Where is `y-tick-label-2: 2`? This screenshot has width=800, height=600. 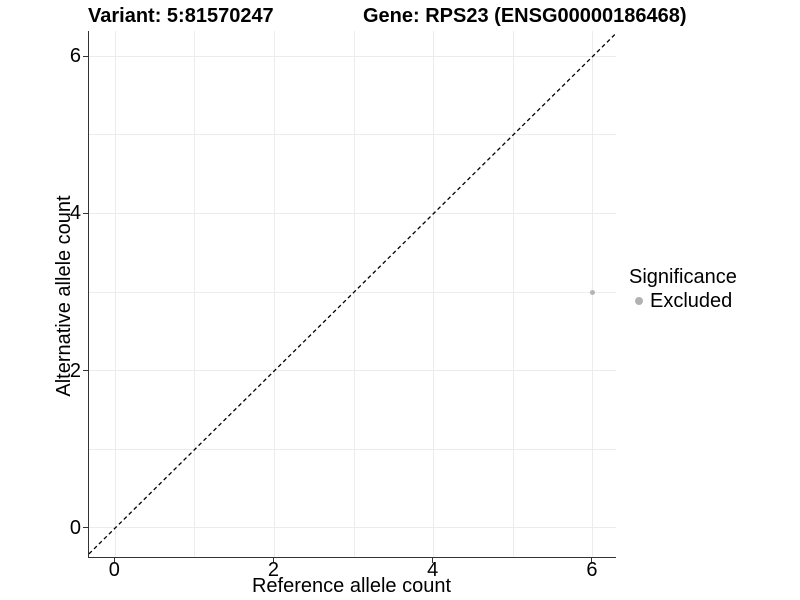
y-tick-label-2: 2 is located at coordinates (75, 370).